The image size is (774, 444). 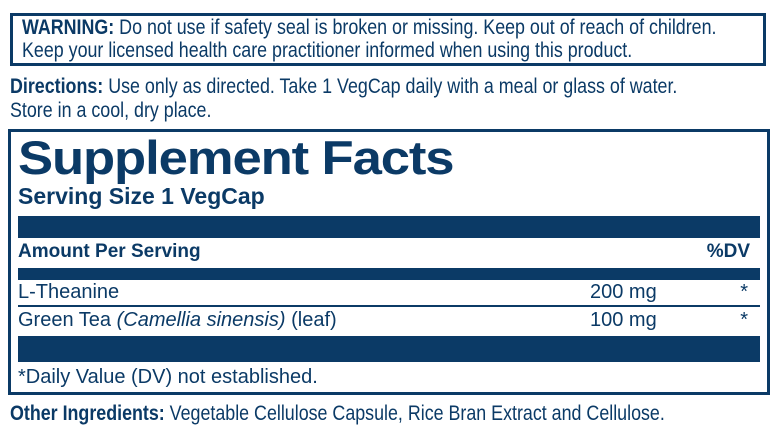 I want to click on ingredient-name-text: Green Tea, so click(x=67, y=320).